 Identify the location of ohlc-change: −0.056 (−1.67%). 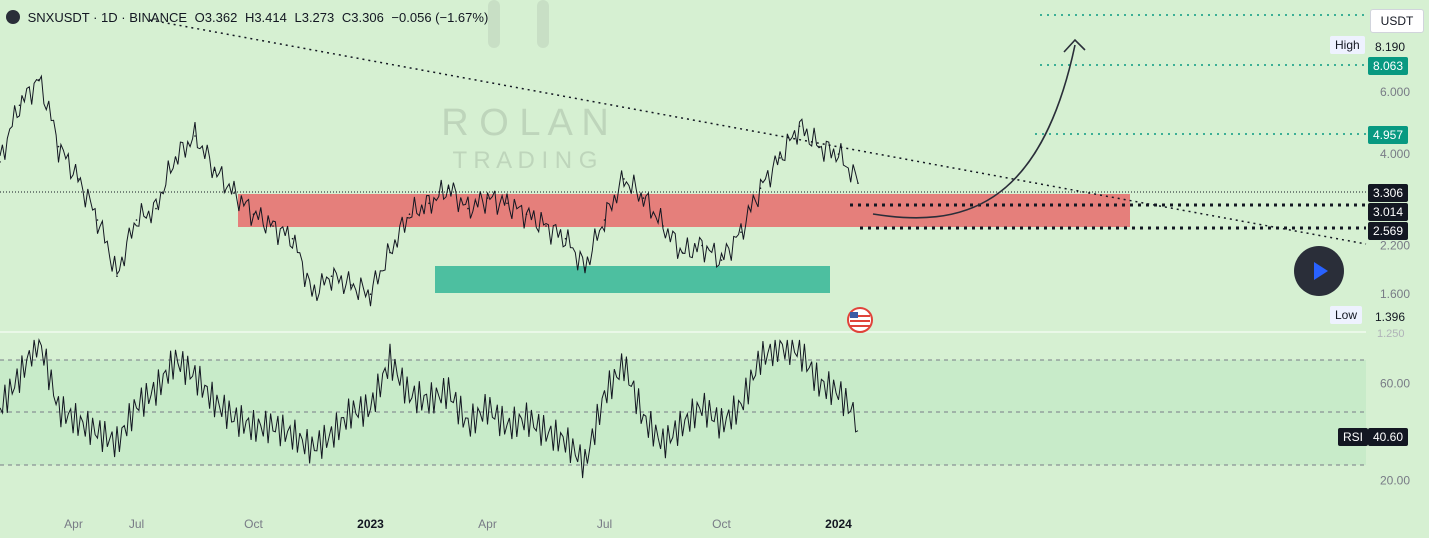
(440, 17).